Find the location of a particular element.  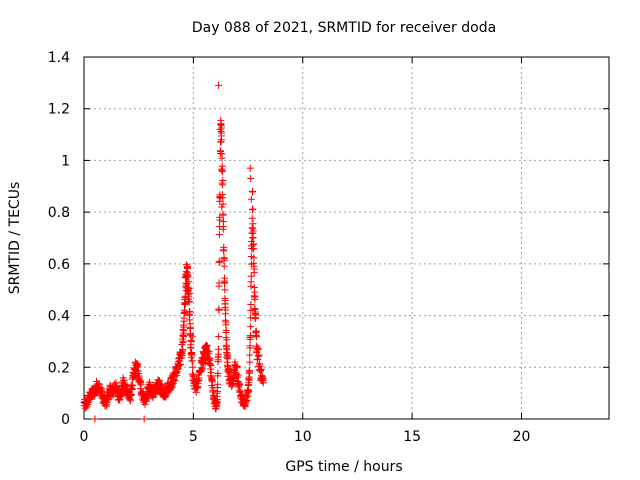

x-tick-label: 20 is located at coordinates (522, 437).